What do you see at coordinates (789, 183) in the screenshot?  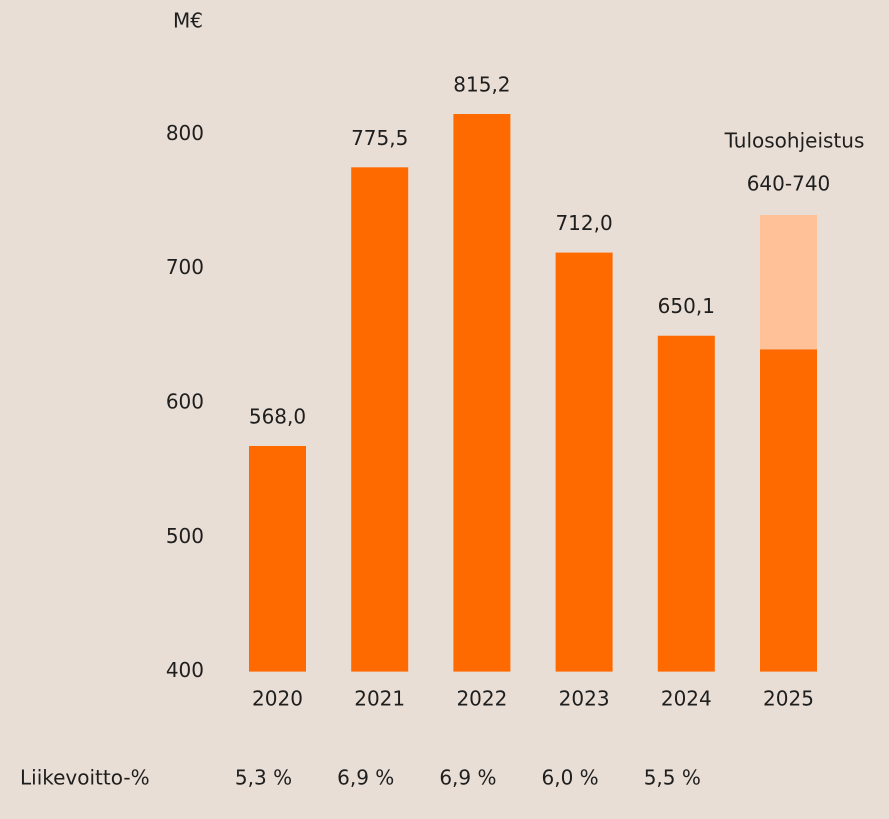 I see `guidance-range: 640-740` at bounding box center [789, 183].